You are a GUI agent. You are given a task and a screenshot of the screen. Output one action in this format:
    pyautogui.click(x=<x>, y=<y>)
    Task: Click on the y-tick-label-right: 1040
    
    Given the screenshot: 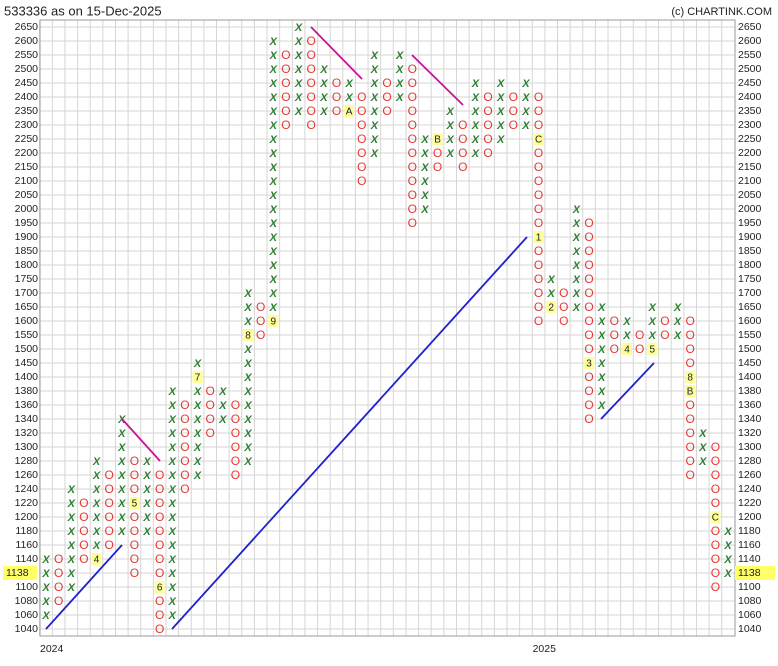 What is the action you would take?
    pyautogui.click(x=750, y=629)
    